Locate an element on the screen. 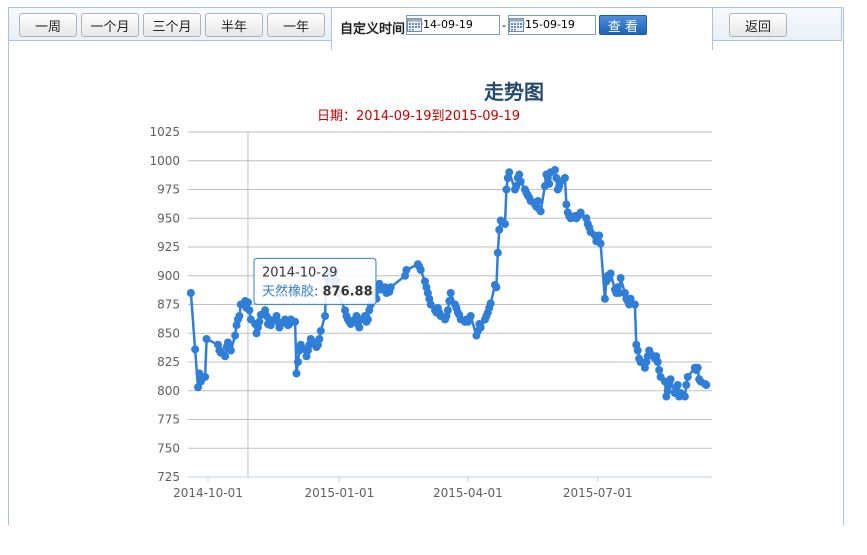 This screenshot has width=867, height=555. x-tick-label: 2015-07-01 is located at coordinates (598, 493).